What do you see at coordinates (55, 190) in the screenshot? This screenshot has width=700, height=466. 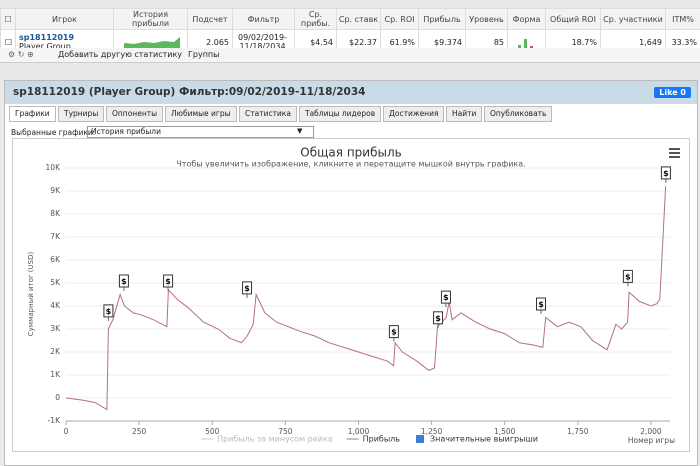 I see `y-tick-label: 9K` at bounding box center [55, 190].